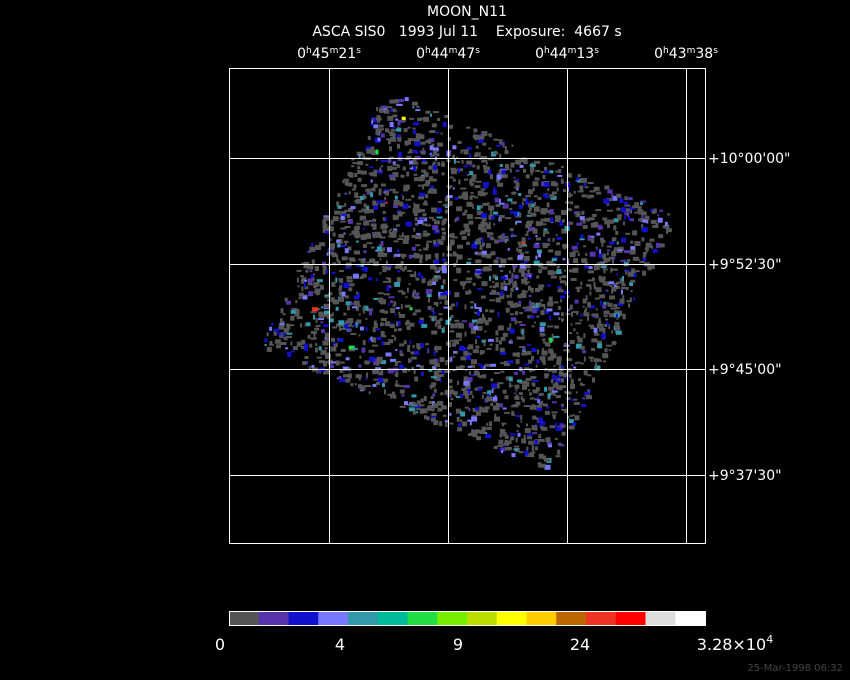  I want to click on ra-part: m, so click(453, 51).